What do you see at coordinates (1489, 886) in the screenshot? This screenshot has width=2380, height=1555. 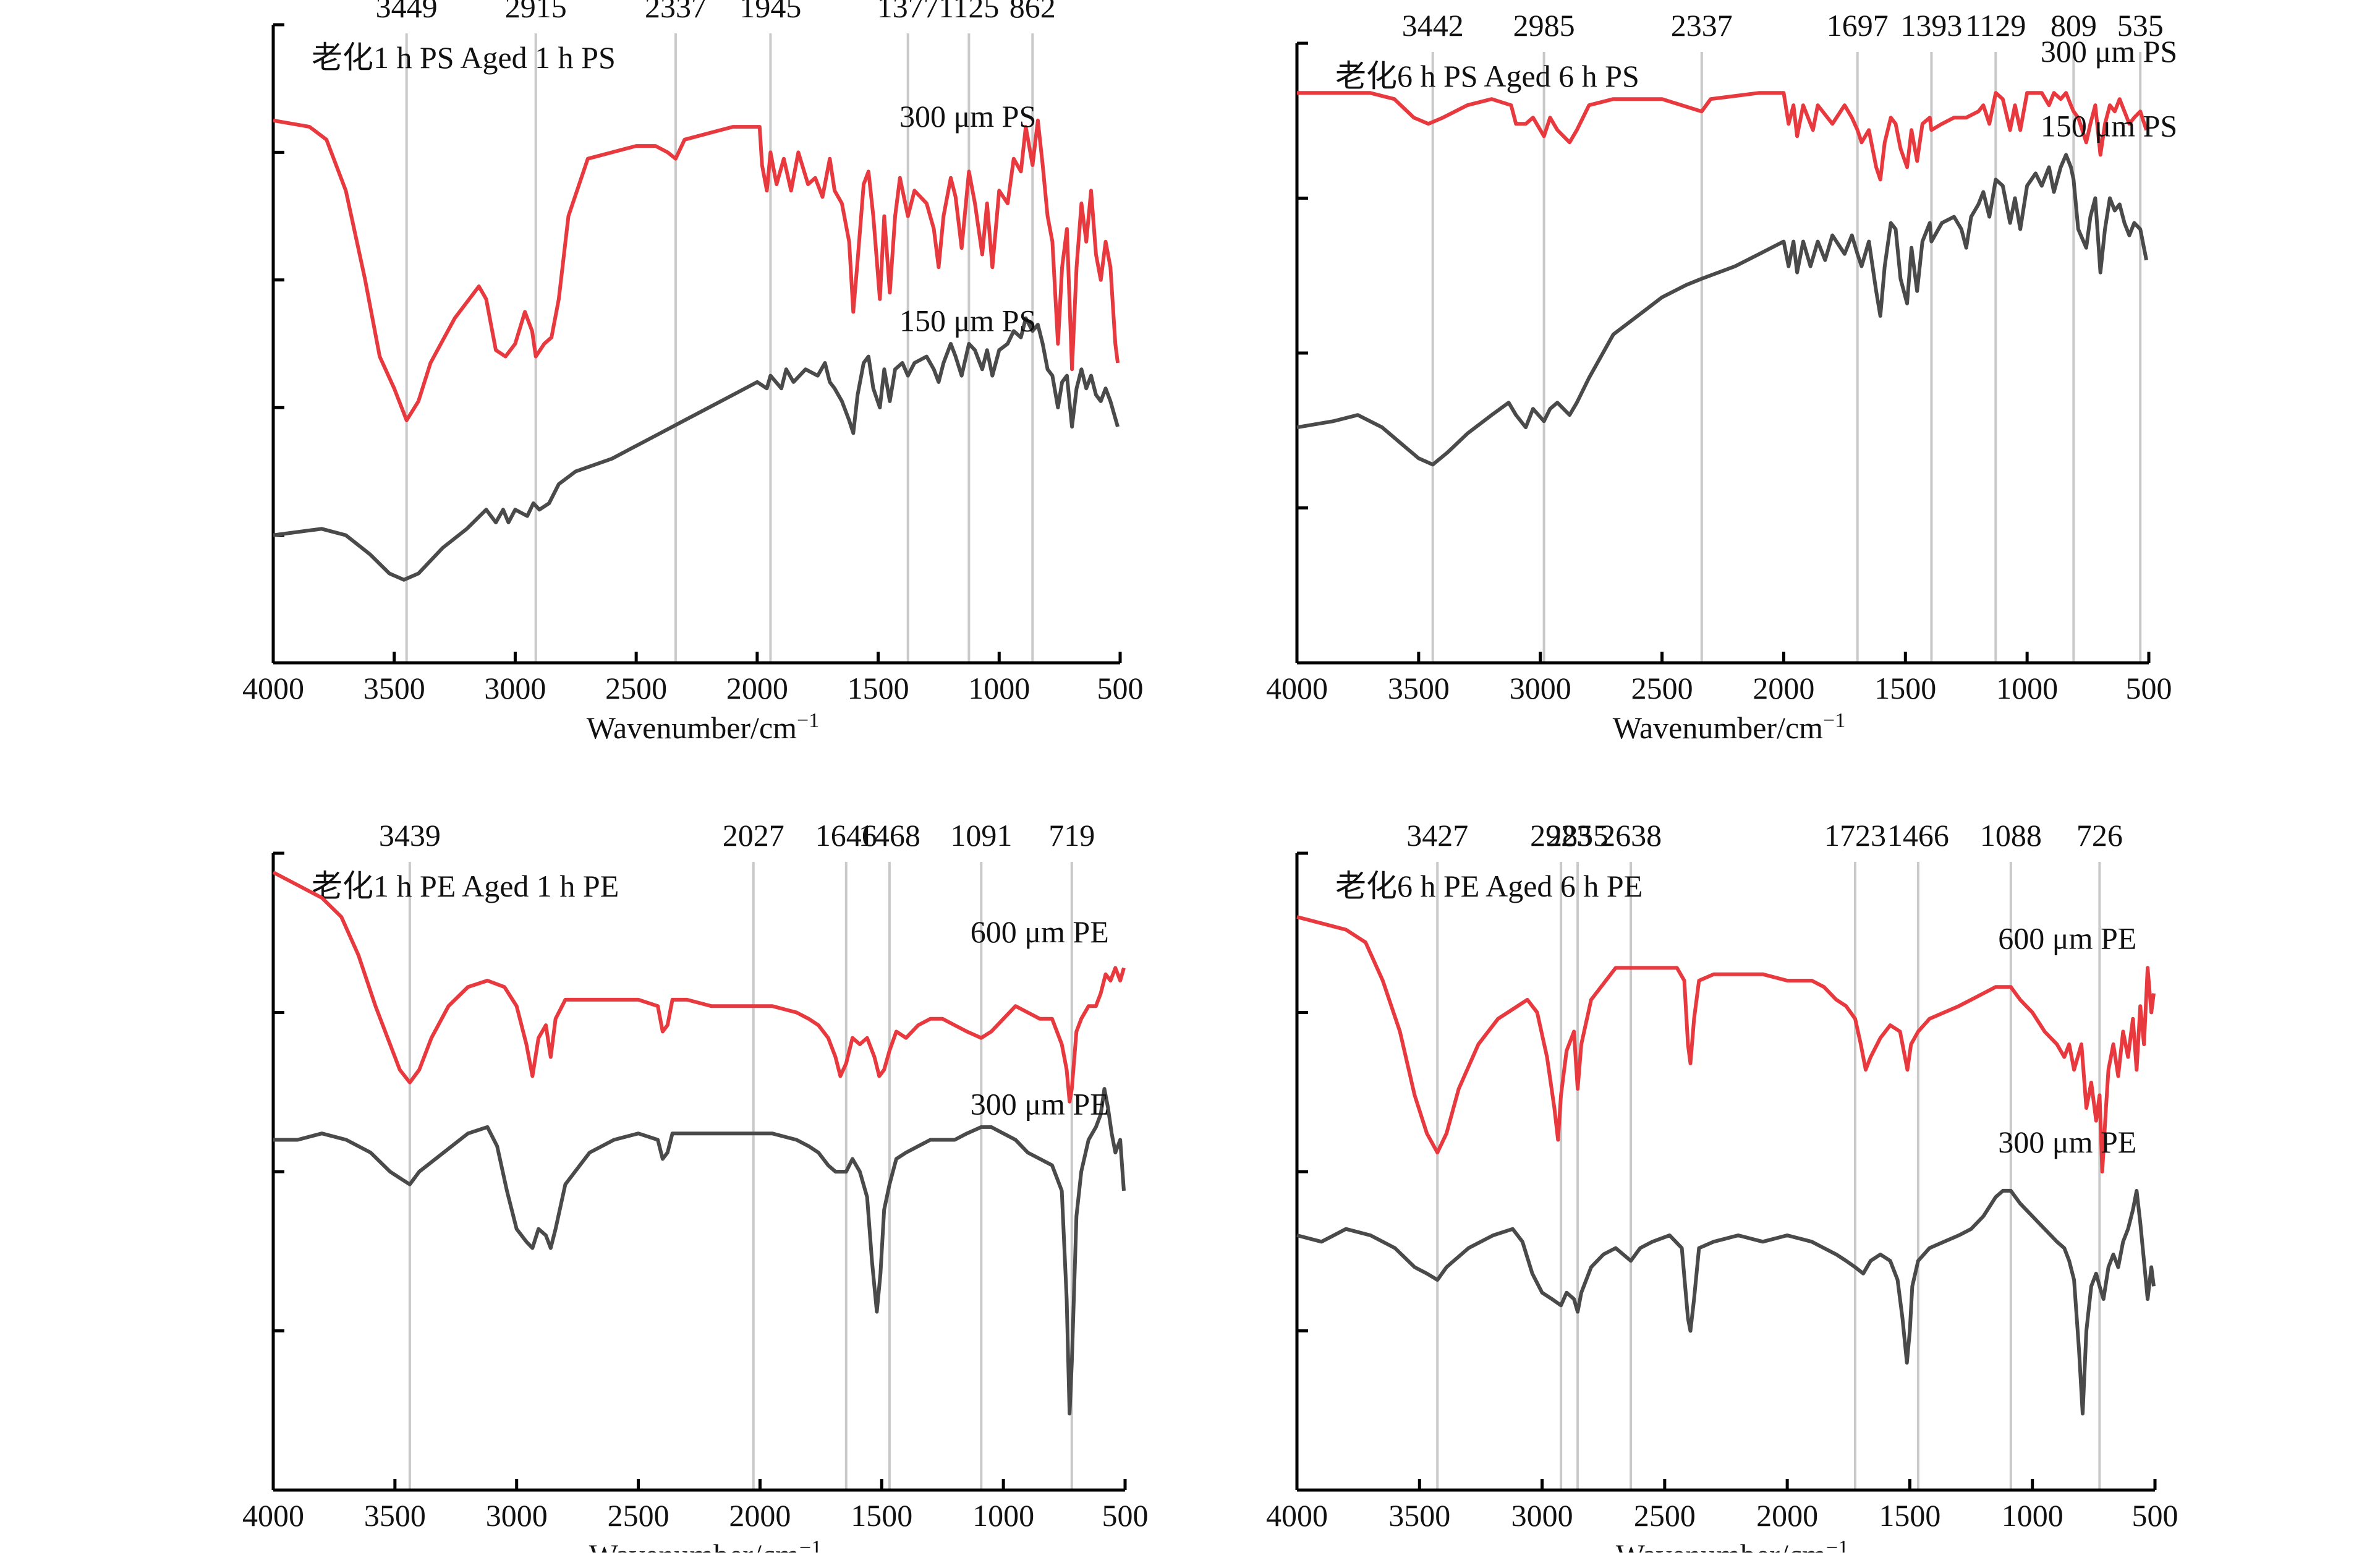 I see `panel-title: 老化6 h PE Aged 6 h PE` at bounding box center [1489, 886].